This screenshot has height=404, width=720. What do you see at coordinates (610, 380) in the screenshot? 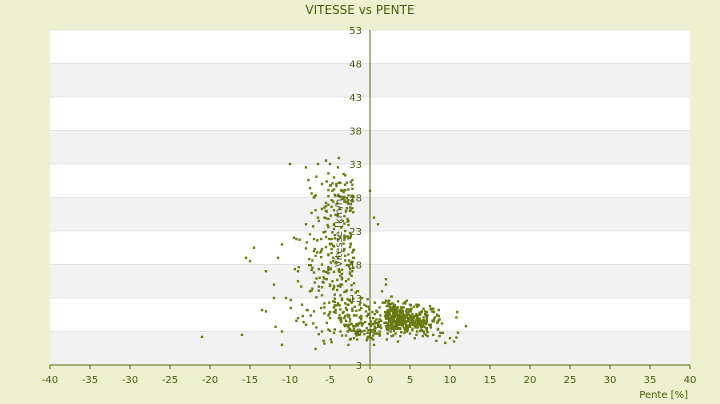
I see `x-tick-label: 30` at bounding box center [610, 380].